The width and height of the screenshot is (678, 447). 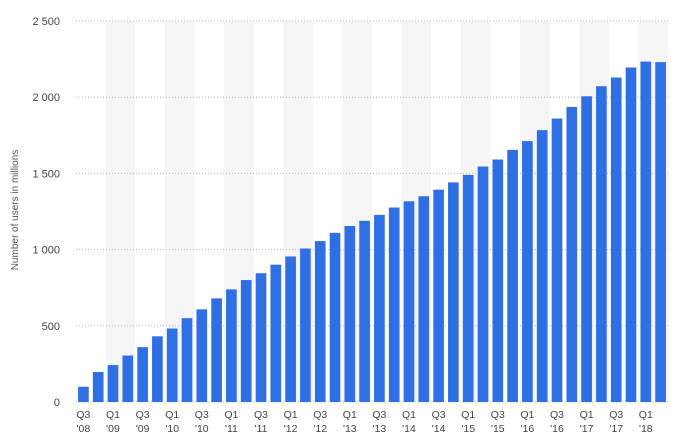 What do you see at coordinates (320, 422) in the screenshot?
I see `x-tick-label: Q3'12` at bounding box center [320, 422].